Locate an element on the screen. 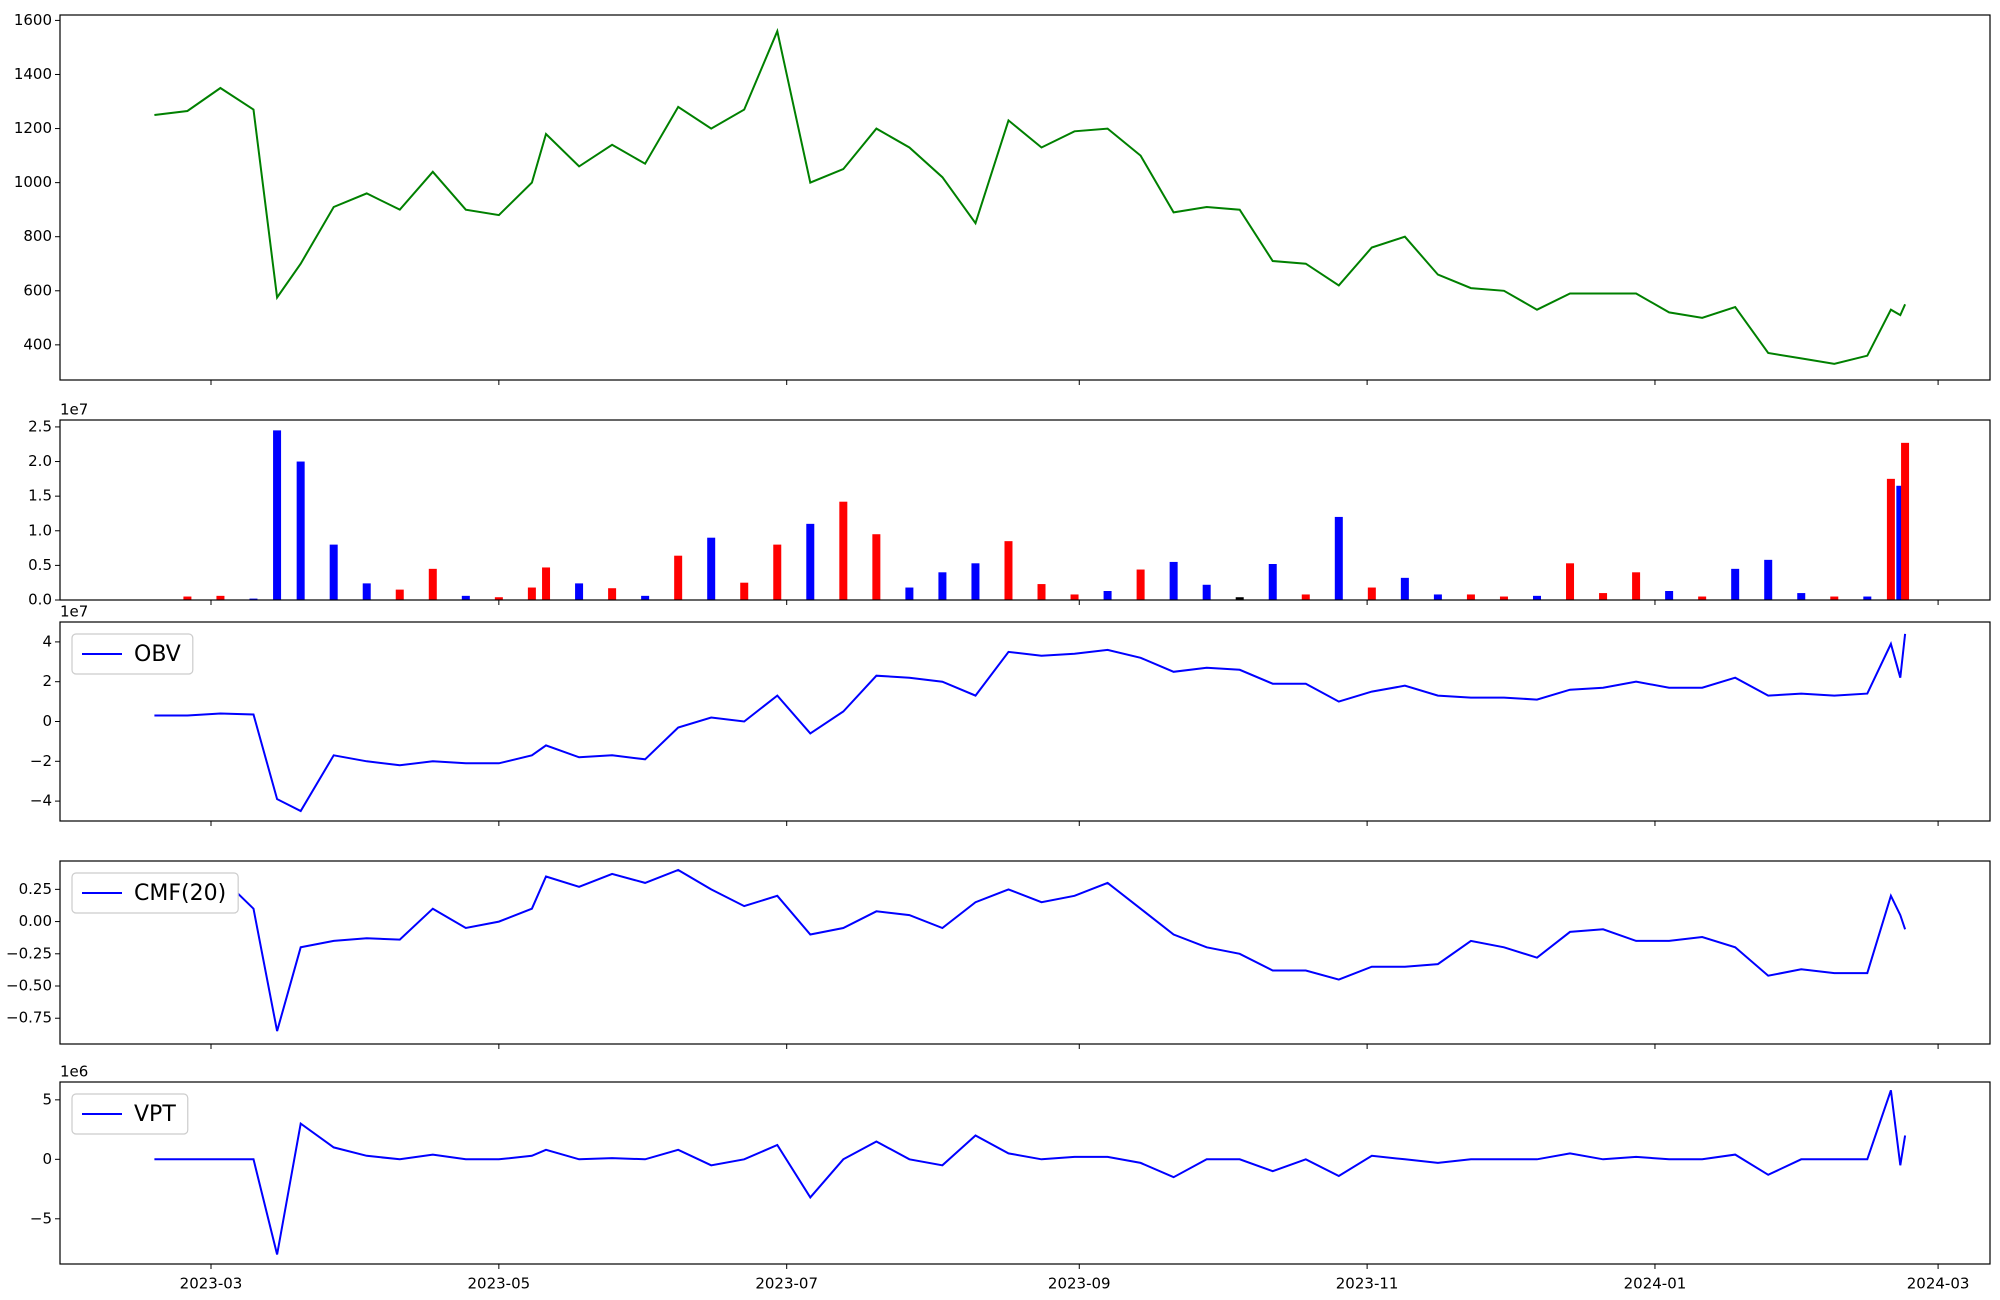 Image resolution: width=2000 pixels, height=1300 pixels. x-tick-label: 2023-05 is located at coordinates (499, 1284).